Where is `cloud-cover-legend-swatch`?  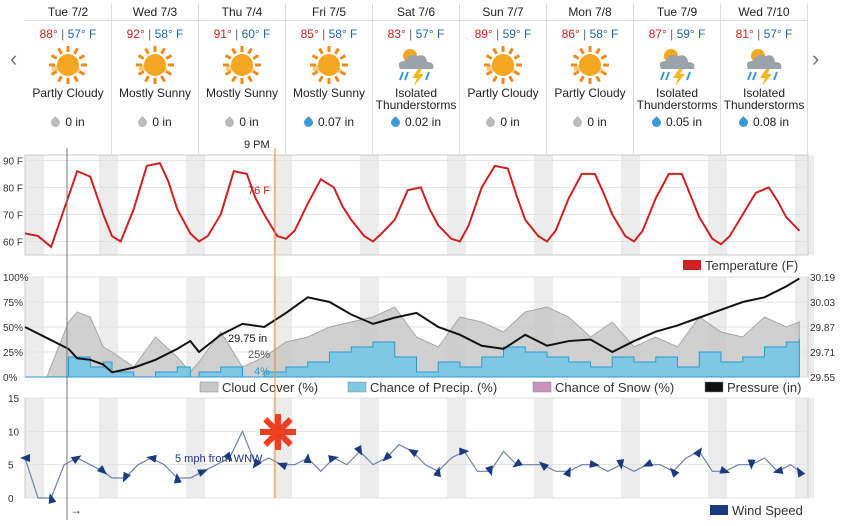 cloud-cover-legend-swatch is located at coordinates (209, 387).